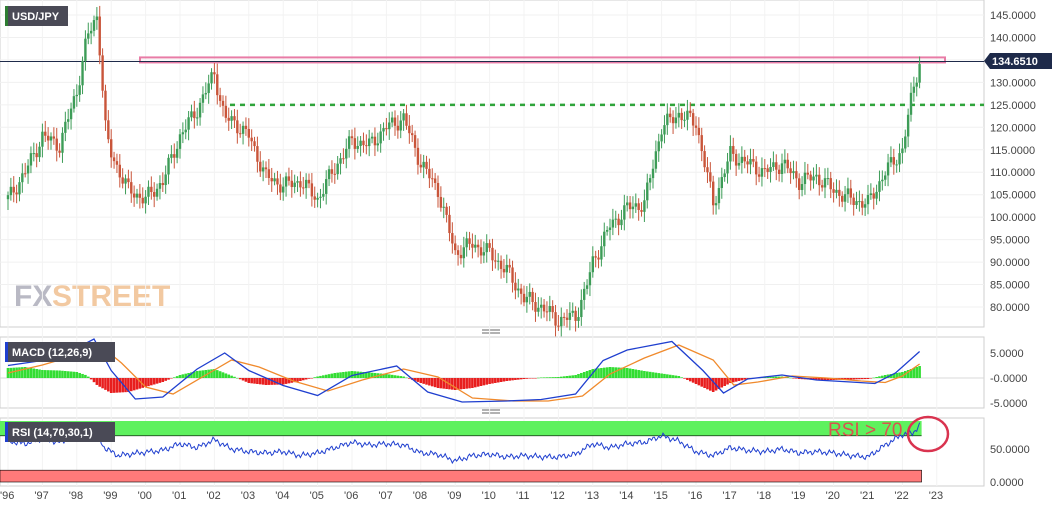  Describe the element at coordinates (1010, 263) in the screenshot. I see `price-y-tick-label: 90.0000` at that location.